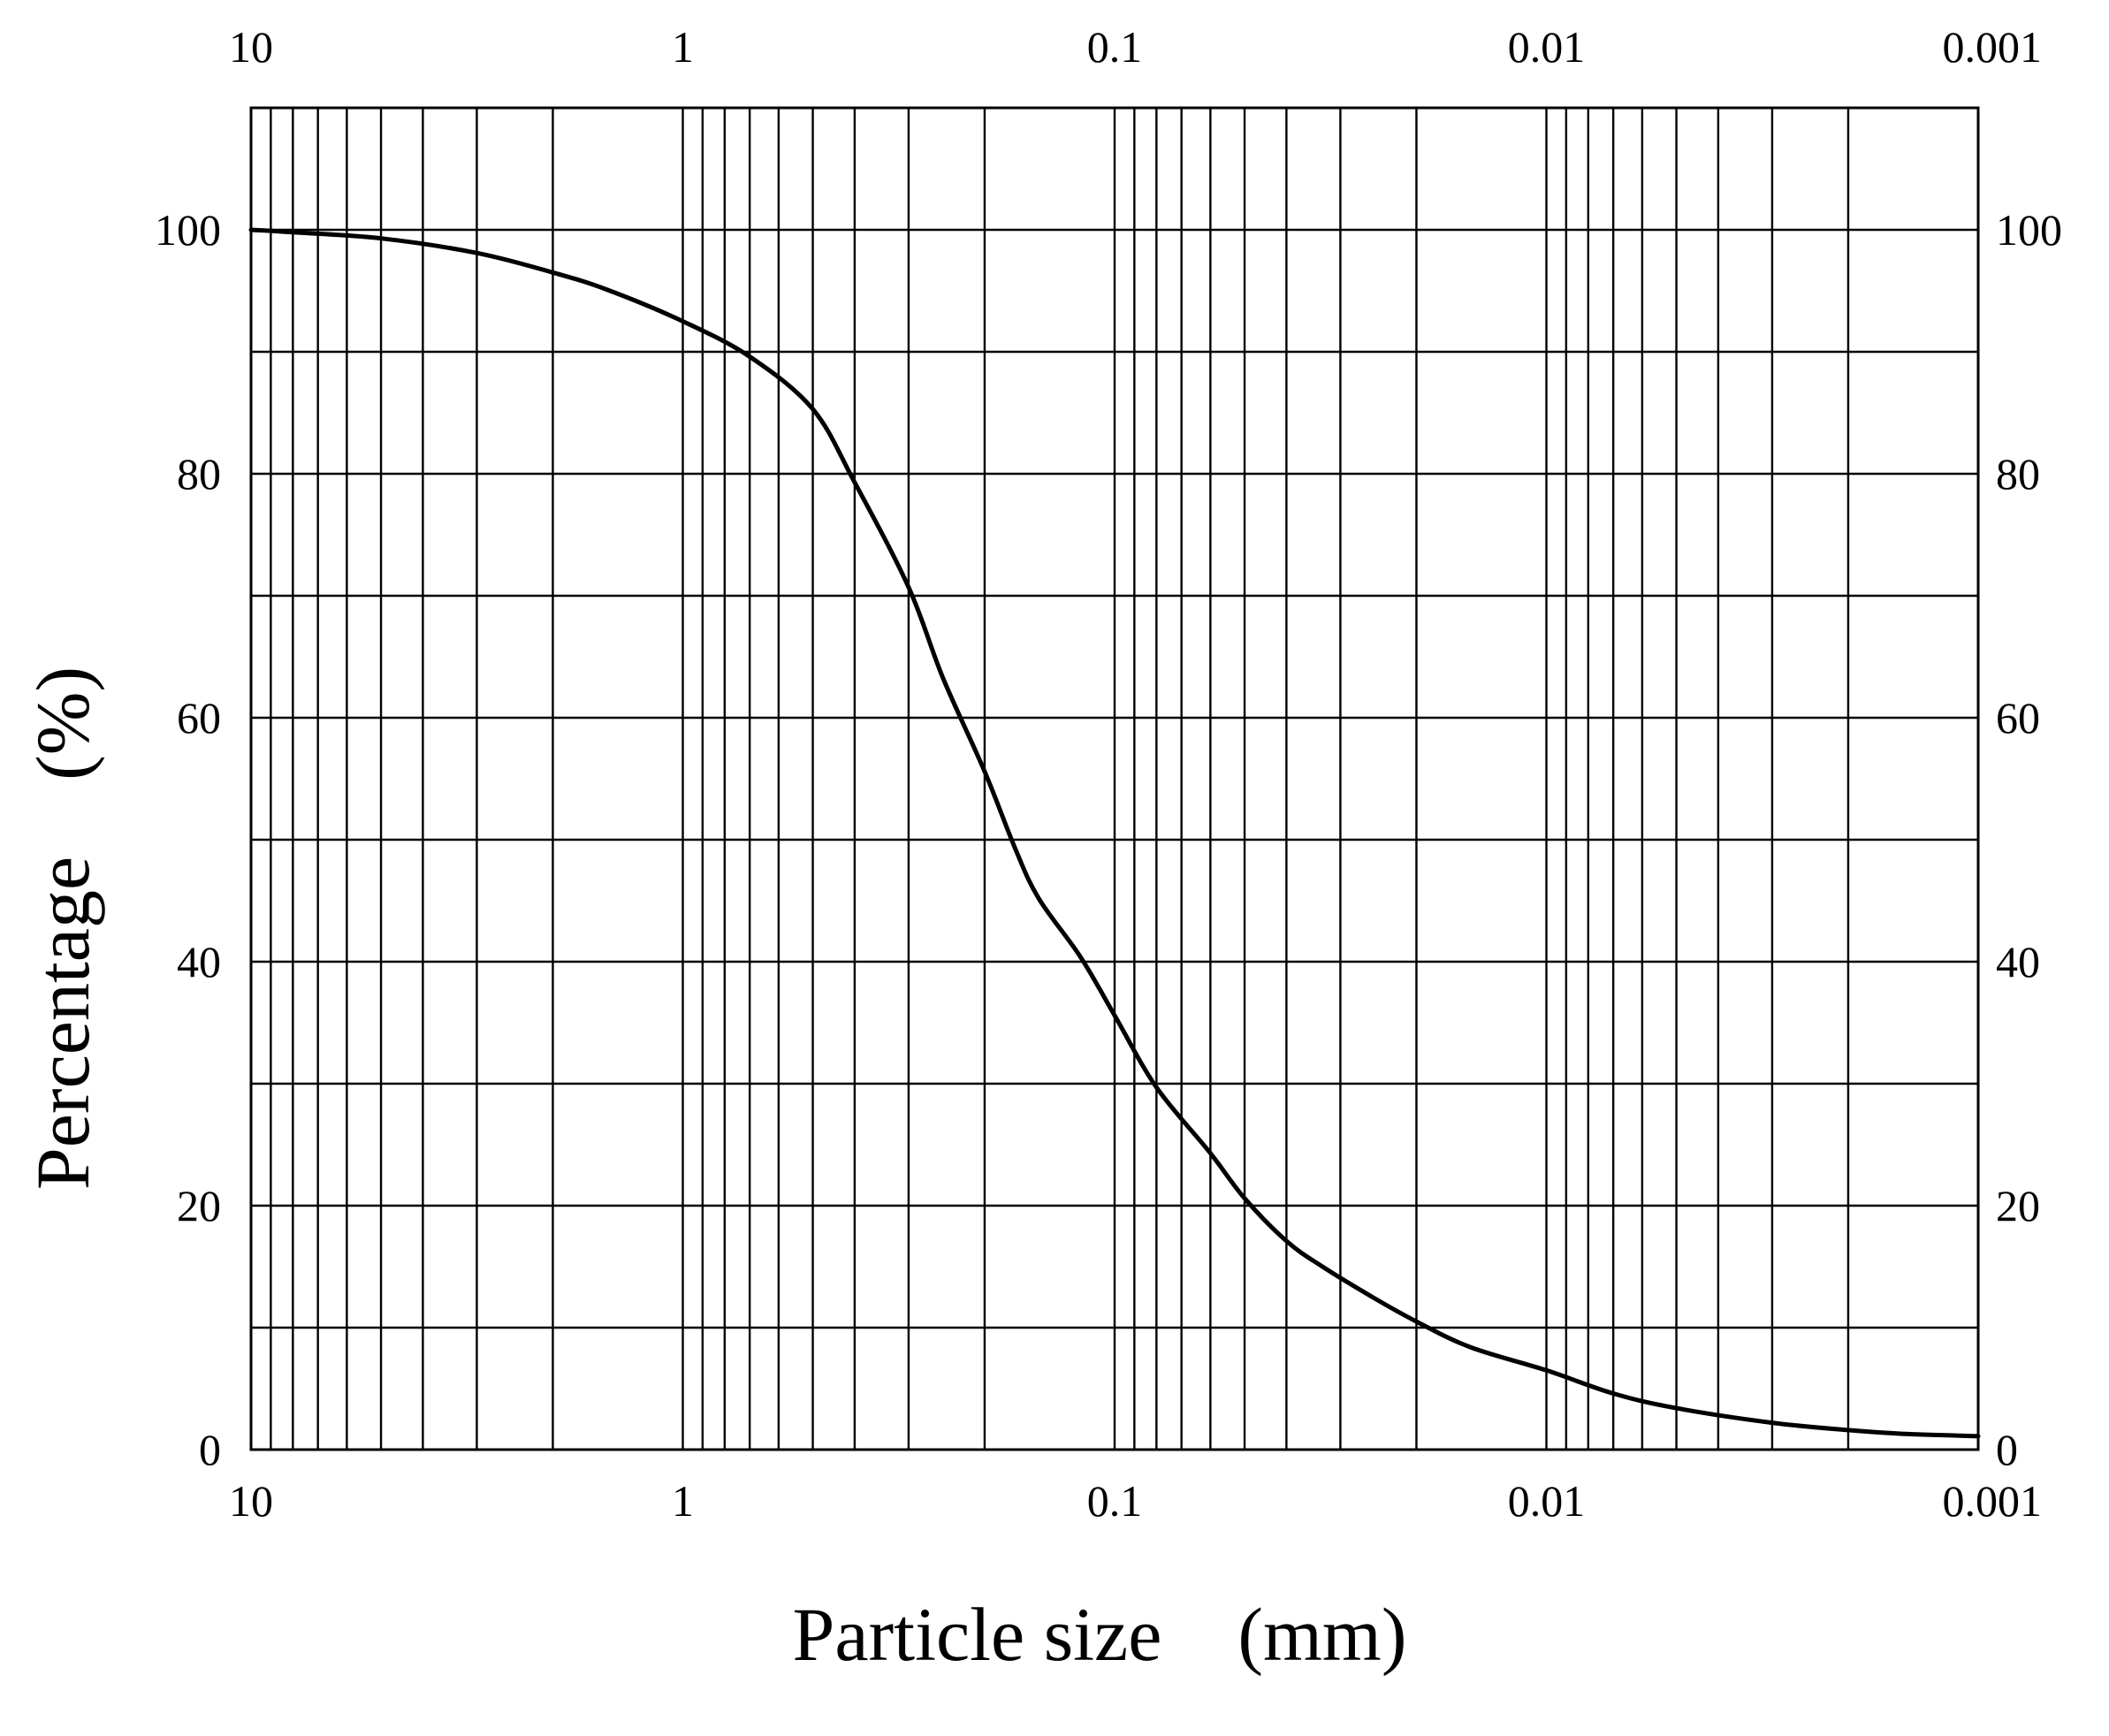 The width and height of the screenshot is (2109, 1736). I want to click on x-tick-label-bottom: 0.001, so click(1993, 1501).